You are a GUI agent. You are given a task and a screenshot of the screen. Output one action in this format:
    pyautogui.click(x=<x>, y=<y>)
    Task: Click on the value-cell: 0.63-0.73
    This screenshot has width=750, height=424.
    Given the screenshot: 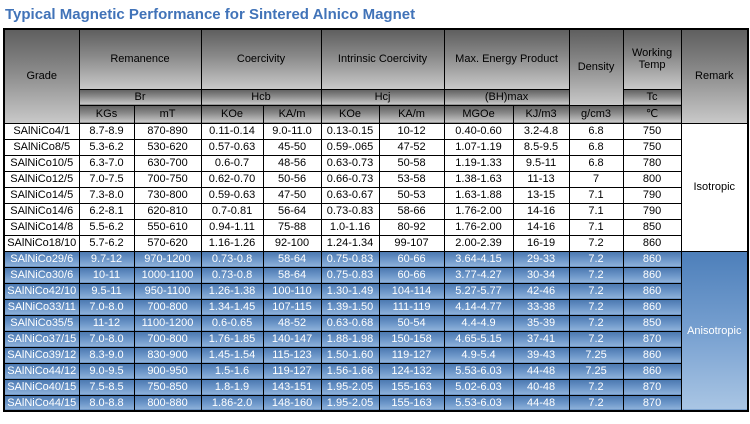 What is the action you would take?
    pyautogui.click(x=350, y=163)
    